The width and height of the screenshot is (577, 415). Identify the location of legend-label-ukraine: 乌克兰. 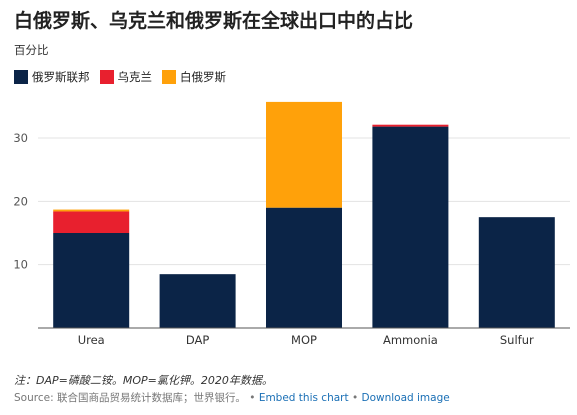
(135, 77).